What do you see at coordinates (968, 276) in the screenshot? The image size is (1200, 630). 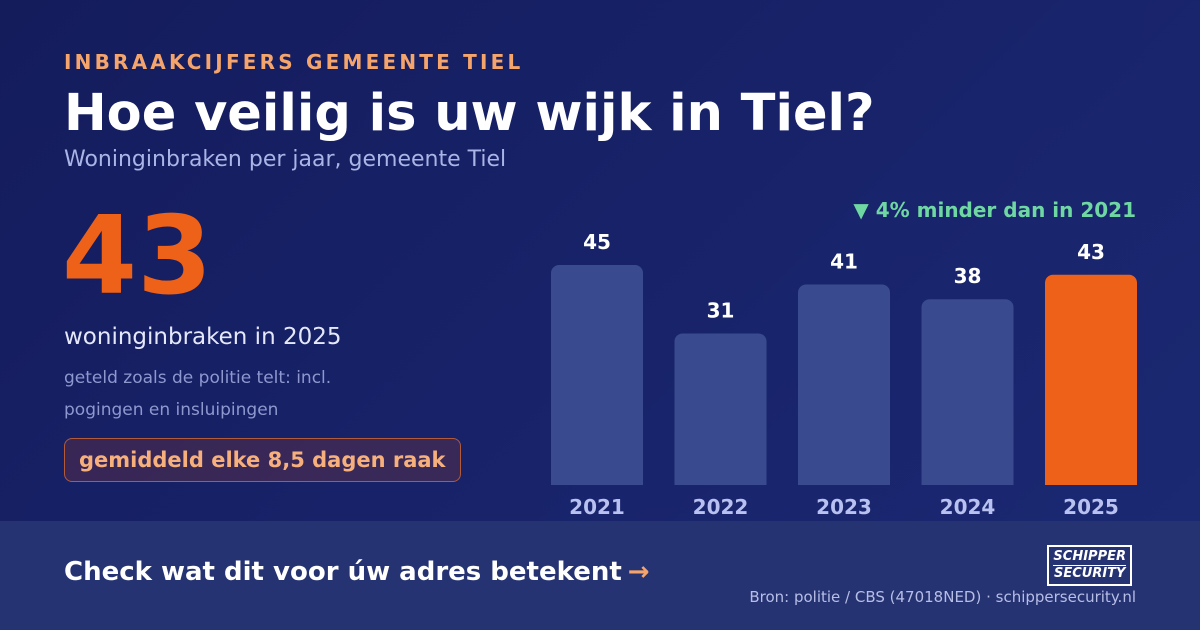 I see `value-label-2024: 38` at bounding box center [968, 276].